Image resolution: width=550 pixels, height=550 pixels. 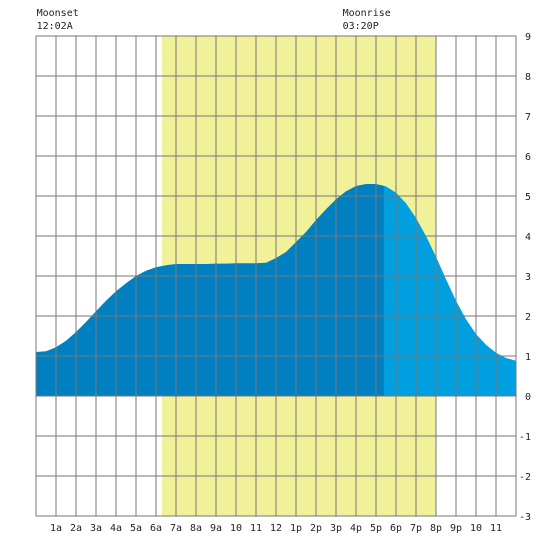 I want to click on y-tick-label: 8, so click(x=528, y=77).